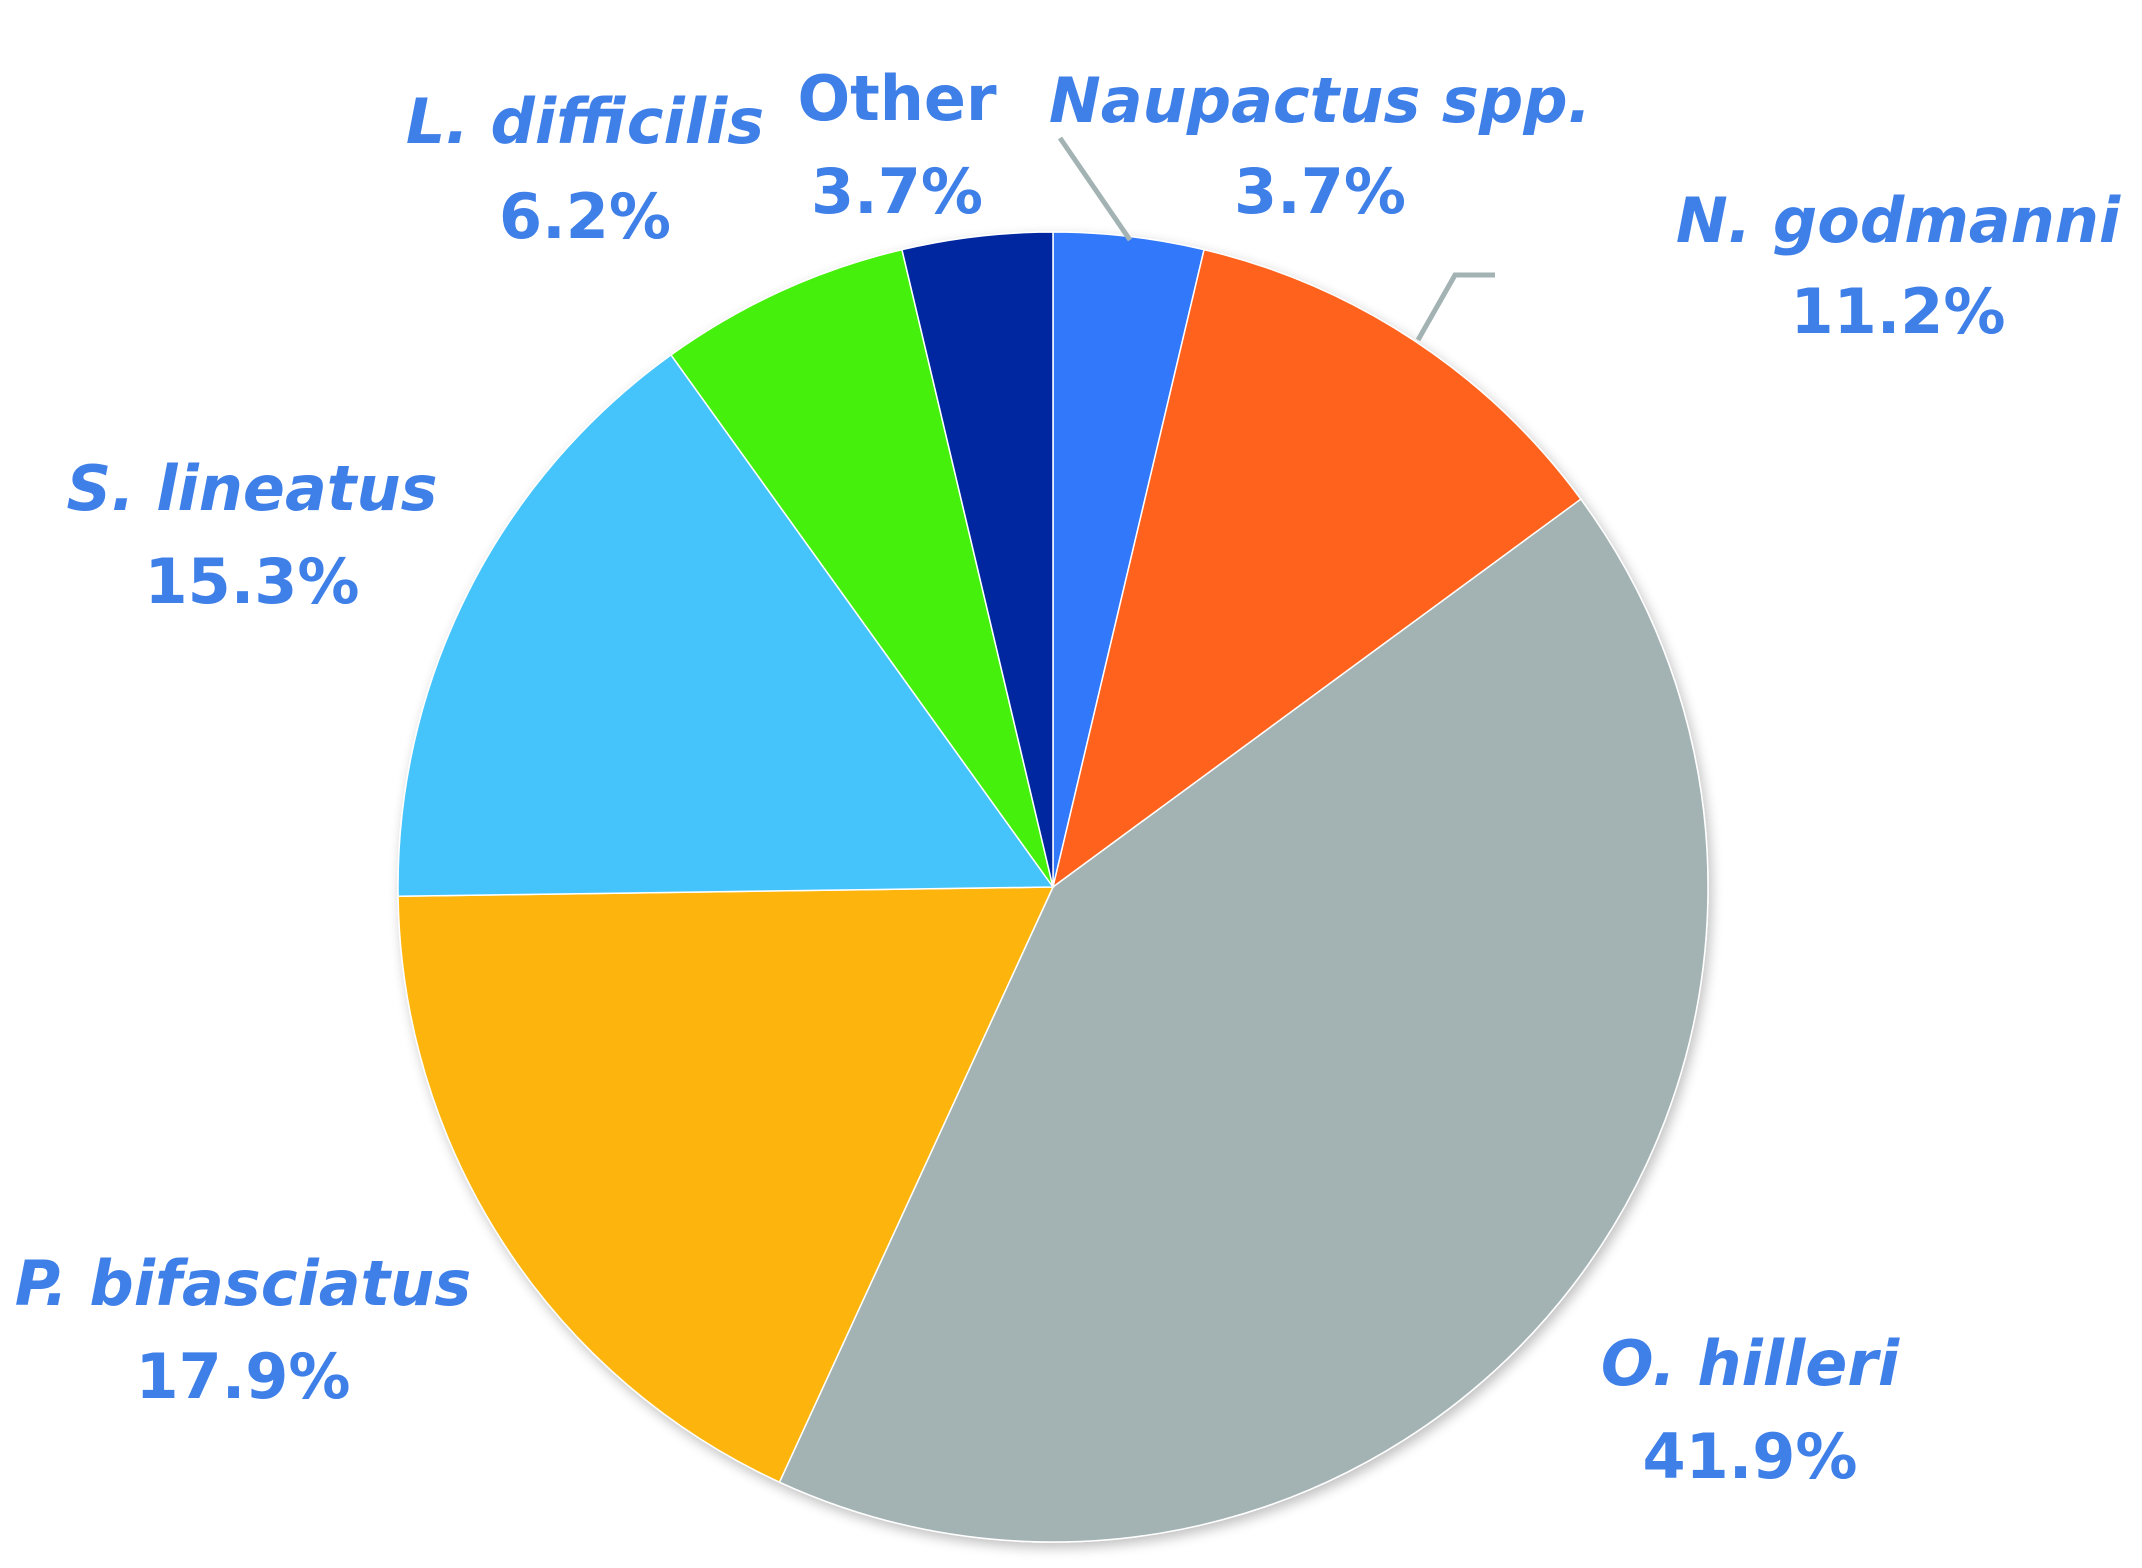 The image size is (2142, 1568). What do you see at coordinates (897, 98) in the screenshot?
I see `data-label-name: Other` at bounding box center [897, 98].